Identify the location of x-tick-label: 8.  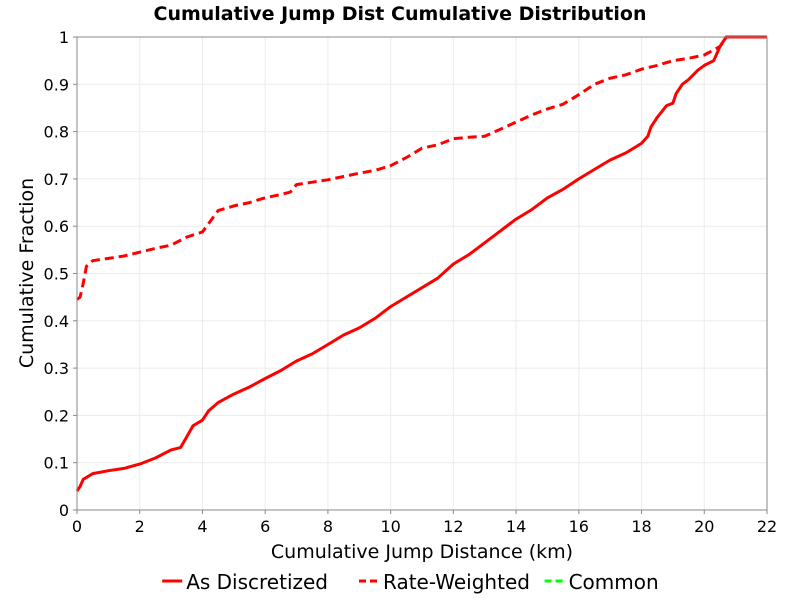
(328, 526).